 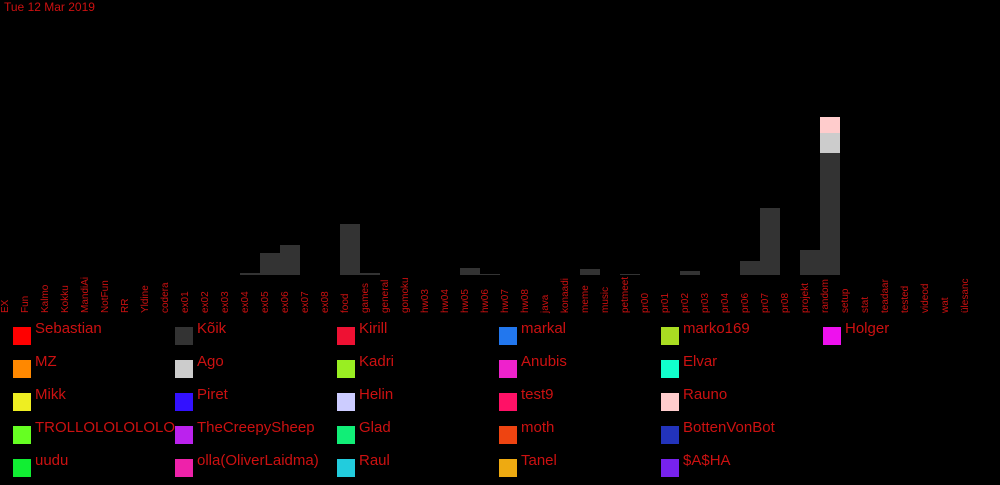 What do you see at coordinates (505, 301) in the screenshot?
I see `x-tick-label: hw07` at bounding box center [505, 301].